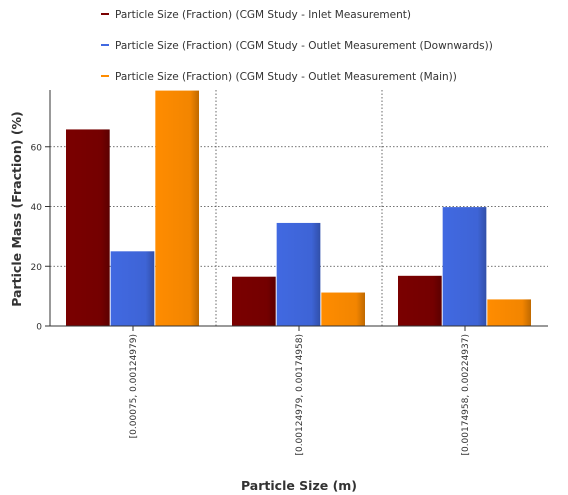 This screenshot has width=568, height=495. What do you see at coordinates (254, 301) in the screenshot?
I see `bar-shade-s1-c2` at bounding box center [254, 301].